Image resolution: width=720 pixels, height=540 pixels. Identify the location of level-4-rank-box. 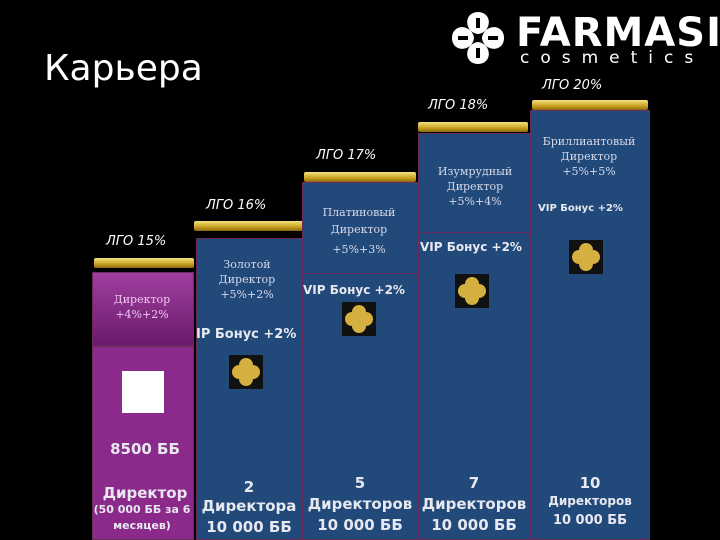
(474, 183).